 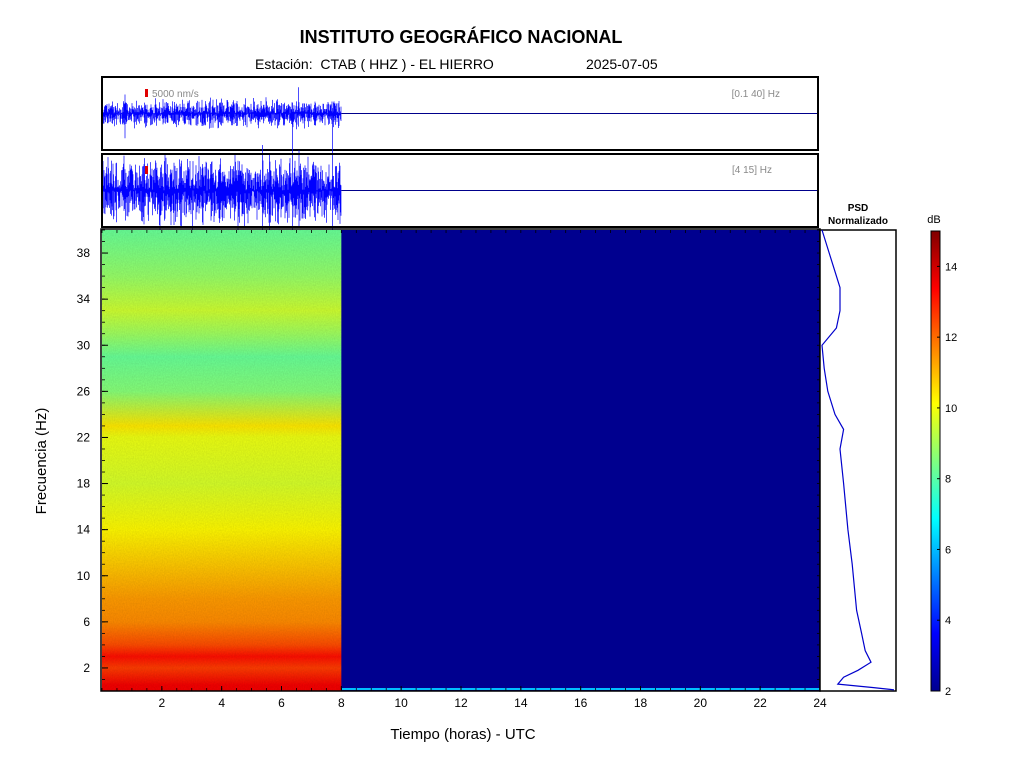 What do you see at coordinates (84, 299) in the screenshot?
I see `y-tick-label: 34` at bounding box center [84, 299].